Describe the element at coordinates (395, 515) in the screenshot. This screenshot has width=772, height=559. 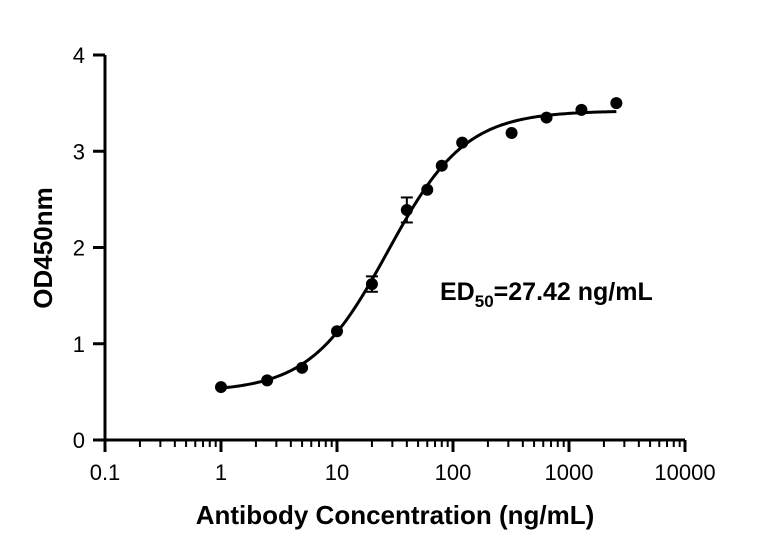
I see `x-axis-title: Antibody Concentration (ng/mL)` at that location.